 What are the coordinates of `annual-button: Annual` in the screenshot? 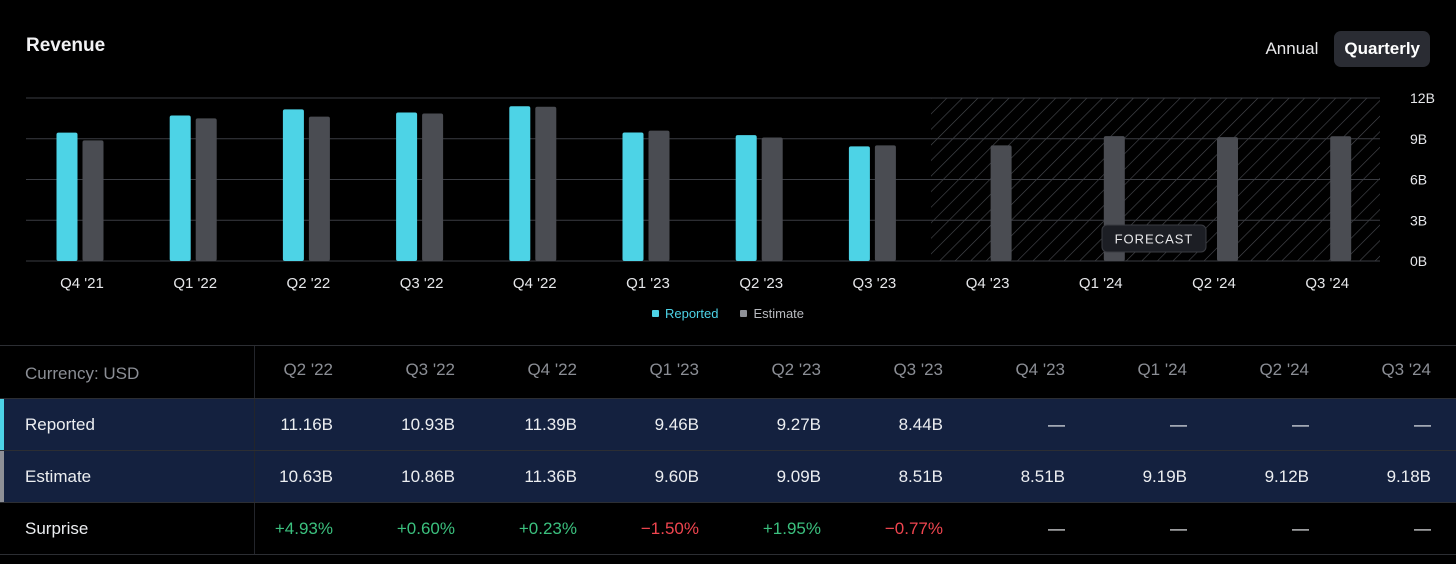 It's located at (1291, 49).